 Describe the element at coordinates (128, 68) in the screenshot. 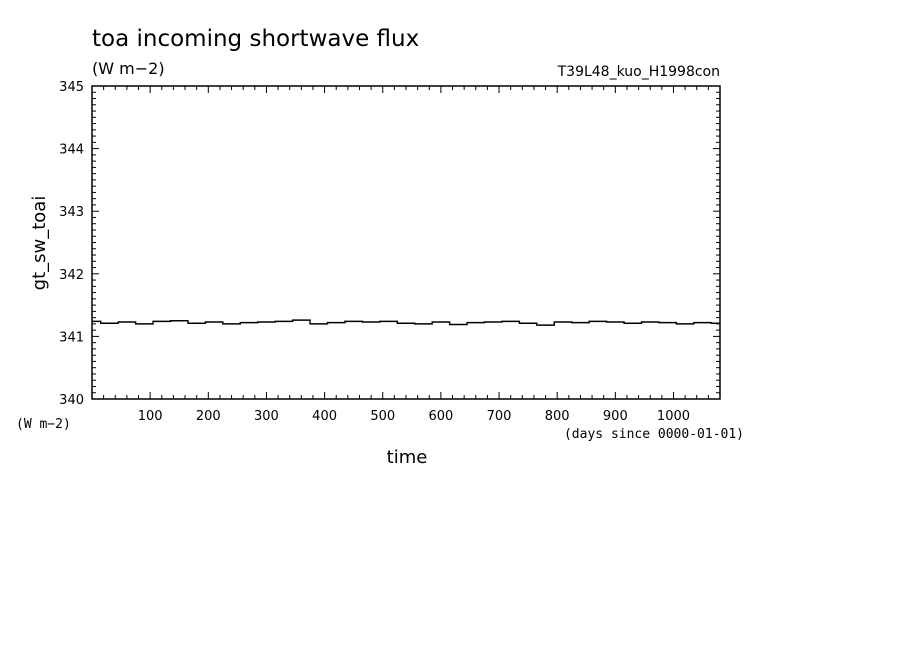

I see `title-units: (W m−2)` at that location.